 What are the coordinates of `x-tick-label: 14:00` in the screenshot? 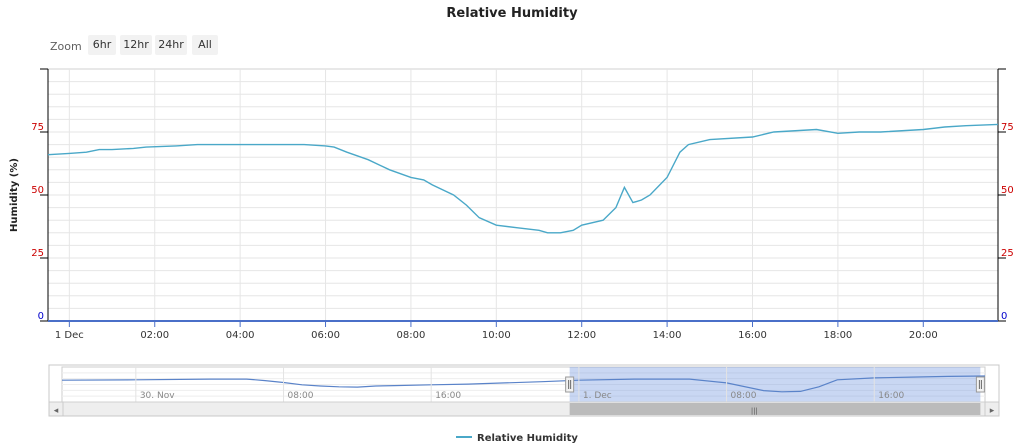 It's located at (667, 335).